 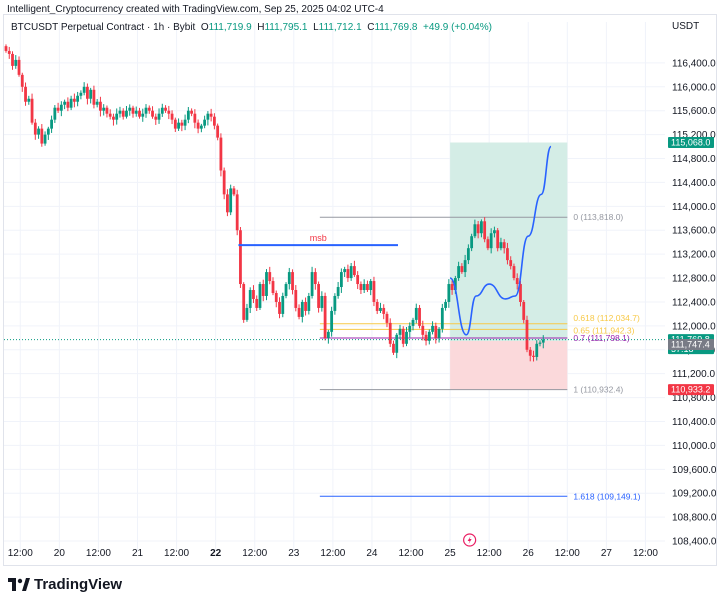 I want to click on y-tick-label: 114,800.0, so click(x=694, y=159).